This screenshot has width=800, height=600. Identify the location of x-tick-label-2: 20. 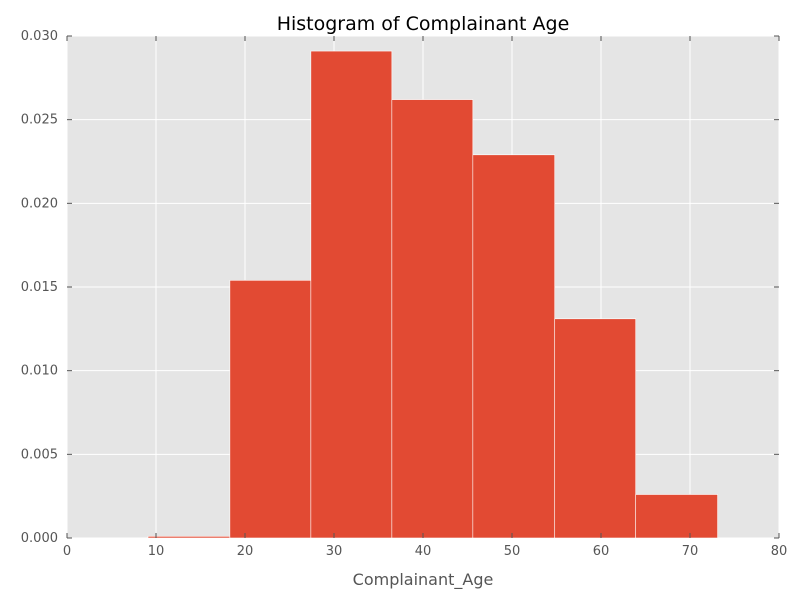
(245, 551).